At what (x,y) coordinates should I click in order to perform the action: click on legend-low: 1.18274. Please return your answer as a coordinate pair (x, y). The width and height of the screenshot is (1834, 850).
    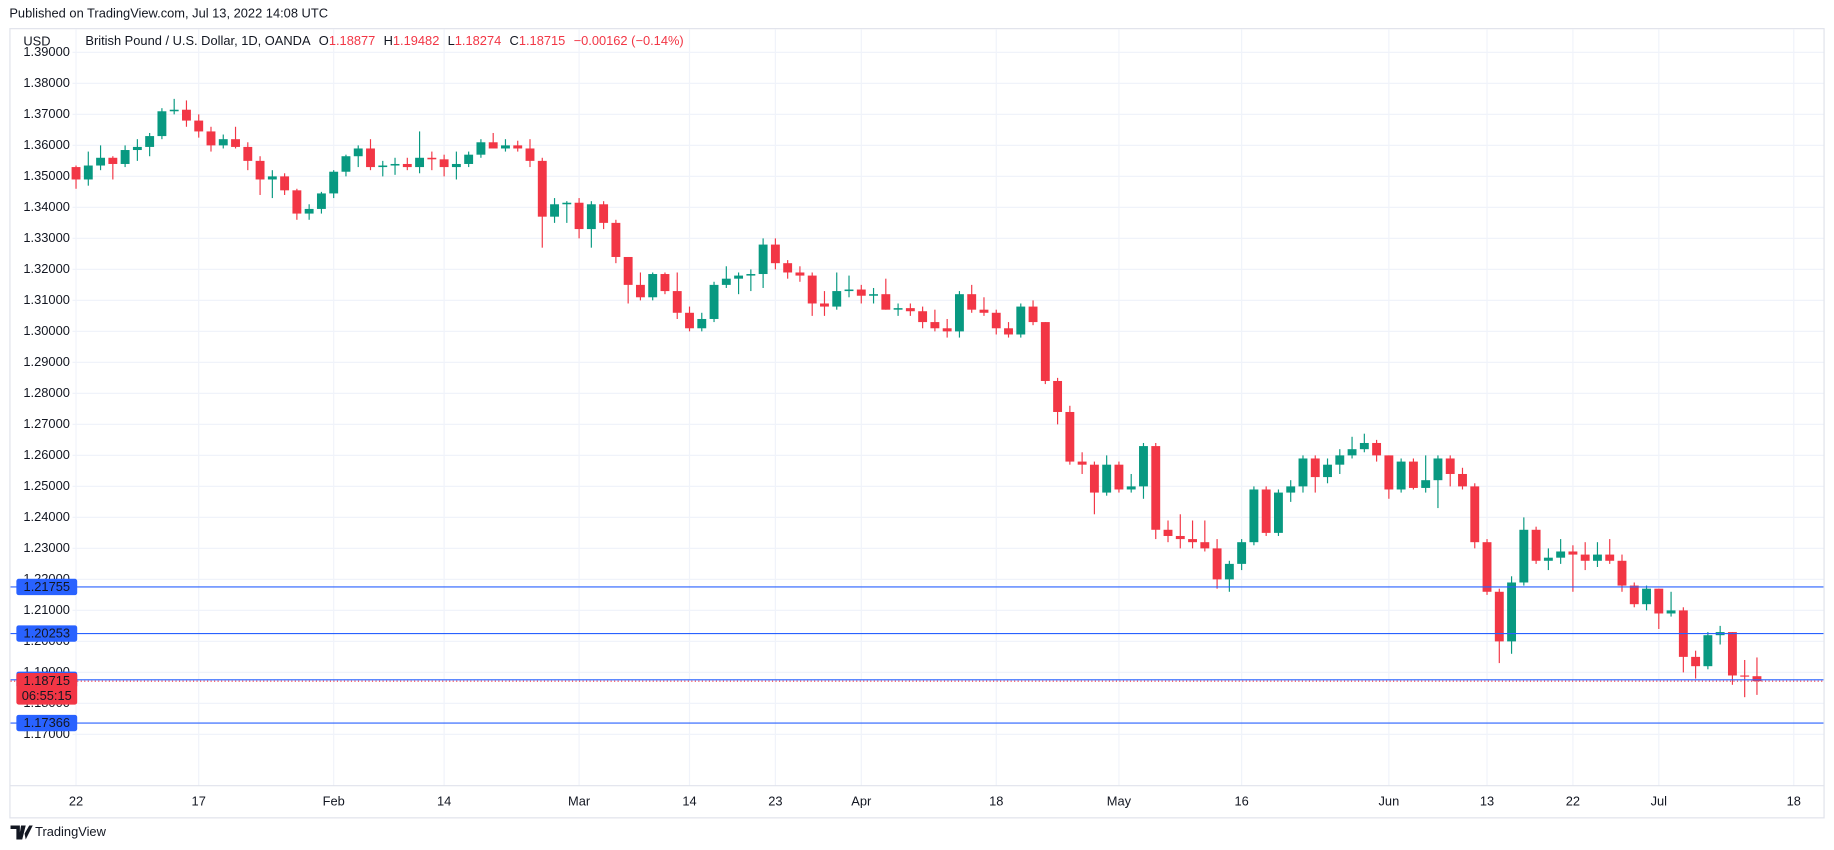
    Looking at the image, I should click on (478, 40).